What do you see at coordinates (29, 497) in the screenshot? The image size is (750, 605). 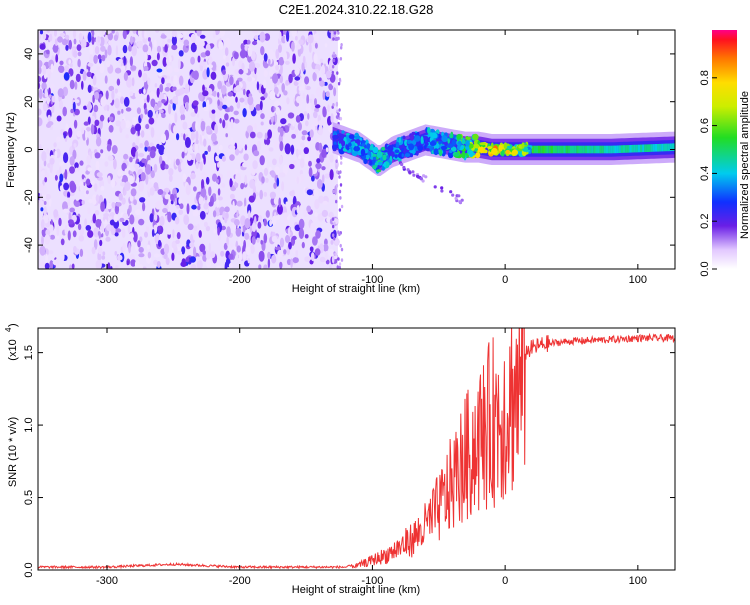 I see `snr-y-tick-label: 0.5` at bounding box center [29, 497].